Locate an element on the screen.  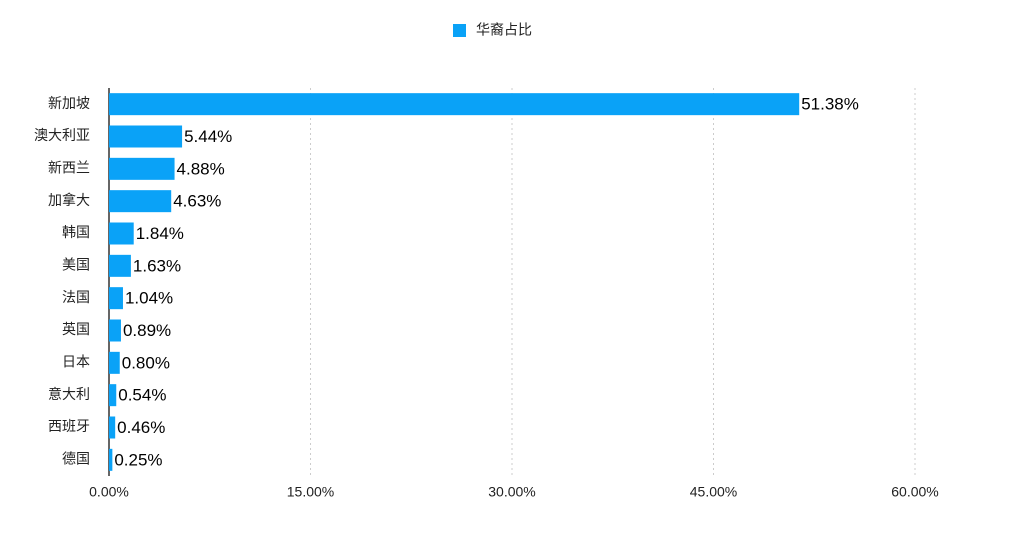
value-label: 0.25% is located at coordinates (138, 459).